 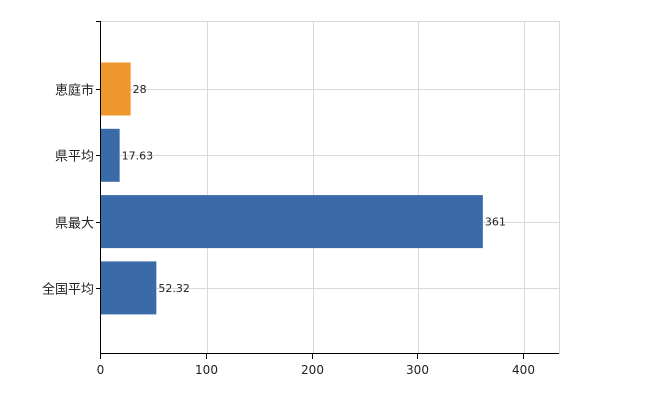 I want to click on y-tick-label: 恵庭市, so click(x=74, y=91).